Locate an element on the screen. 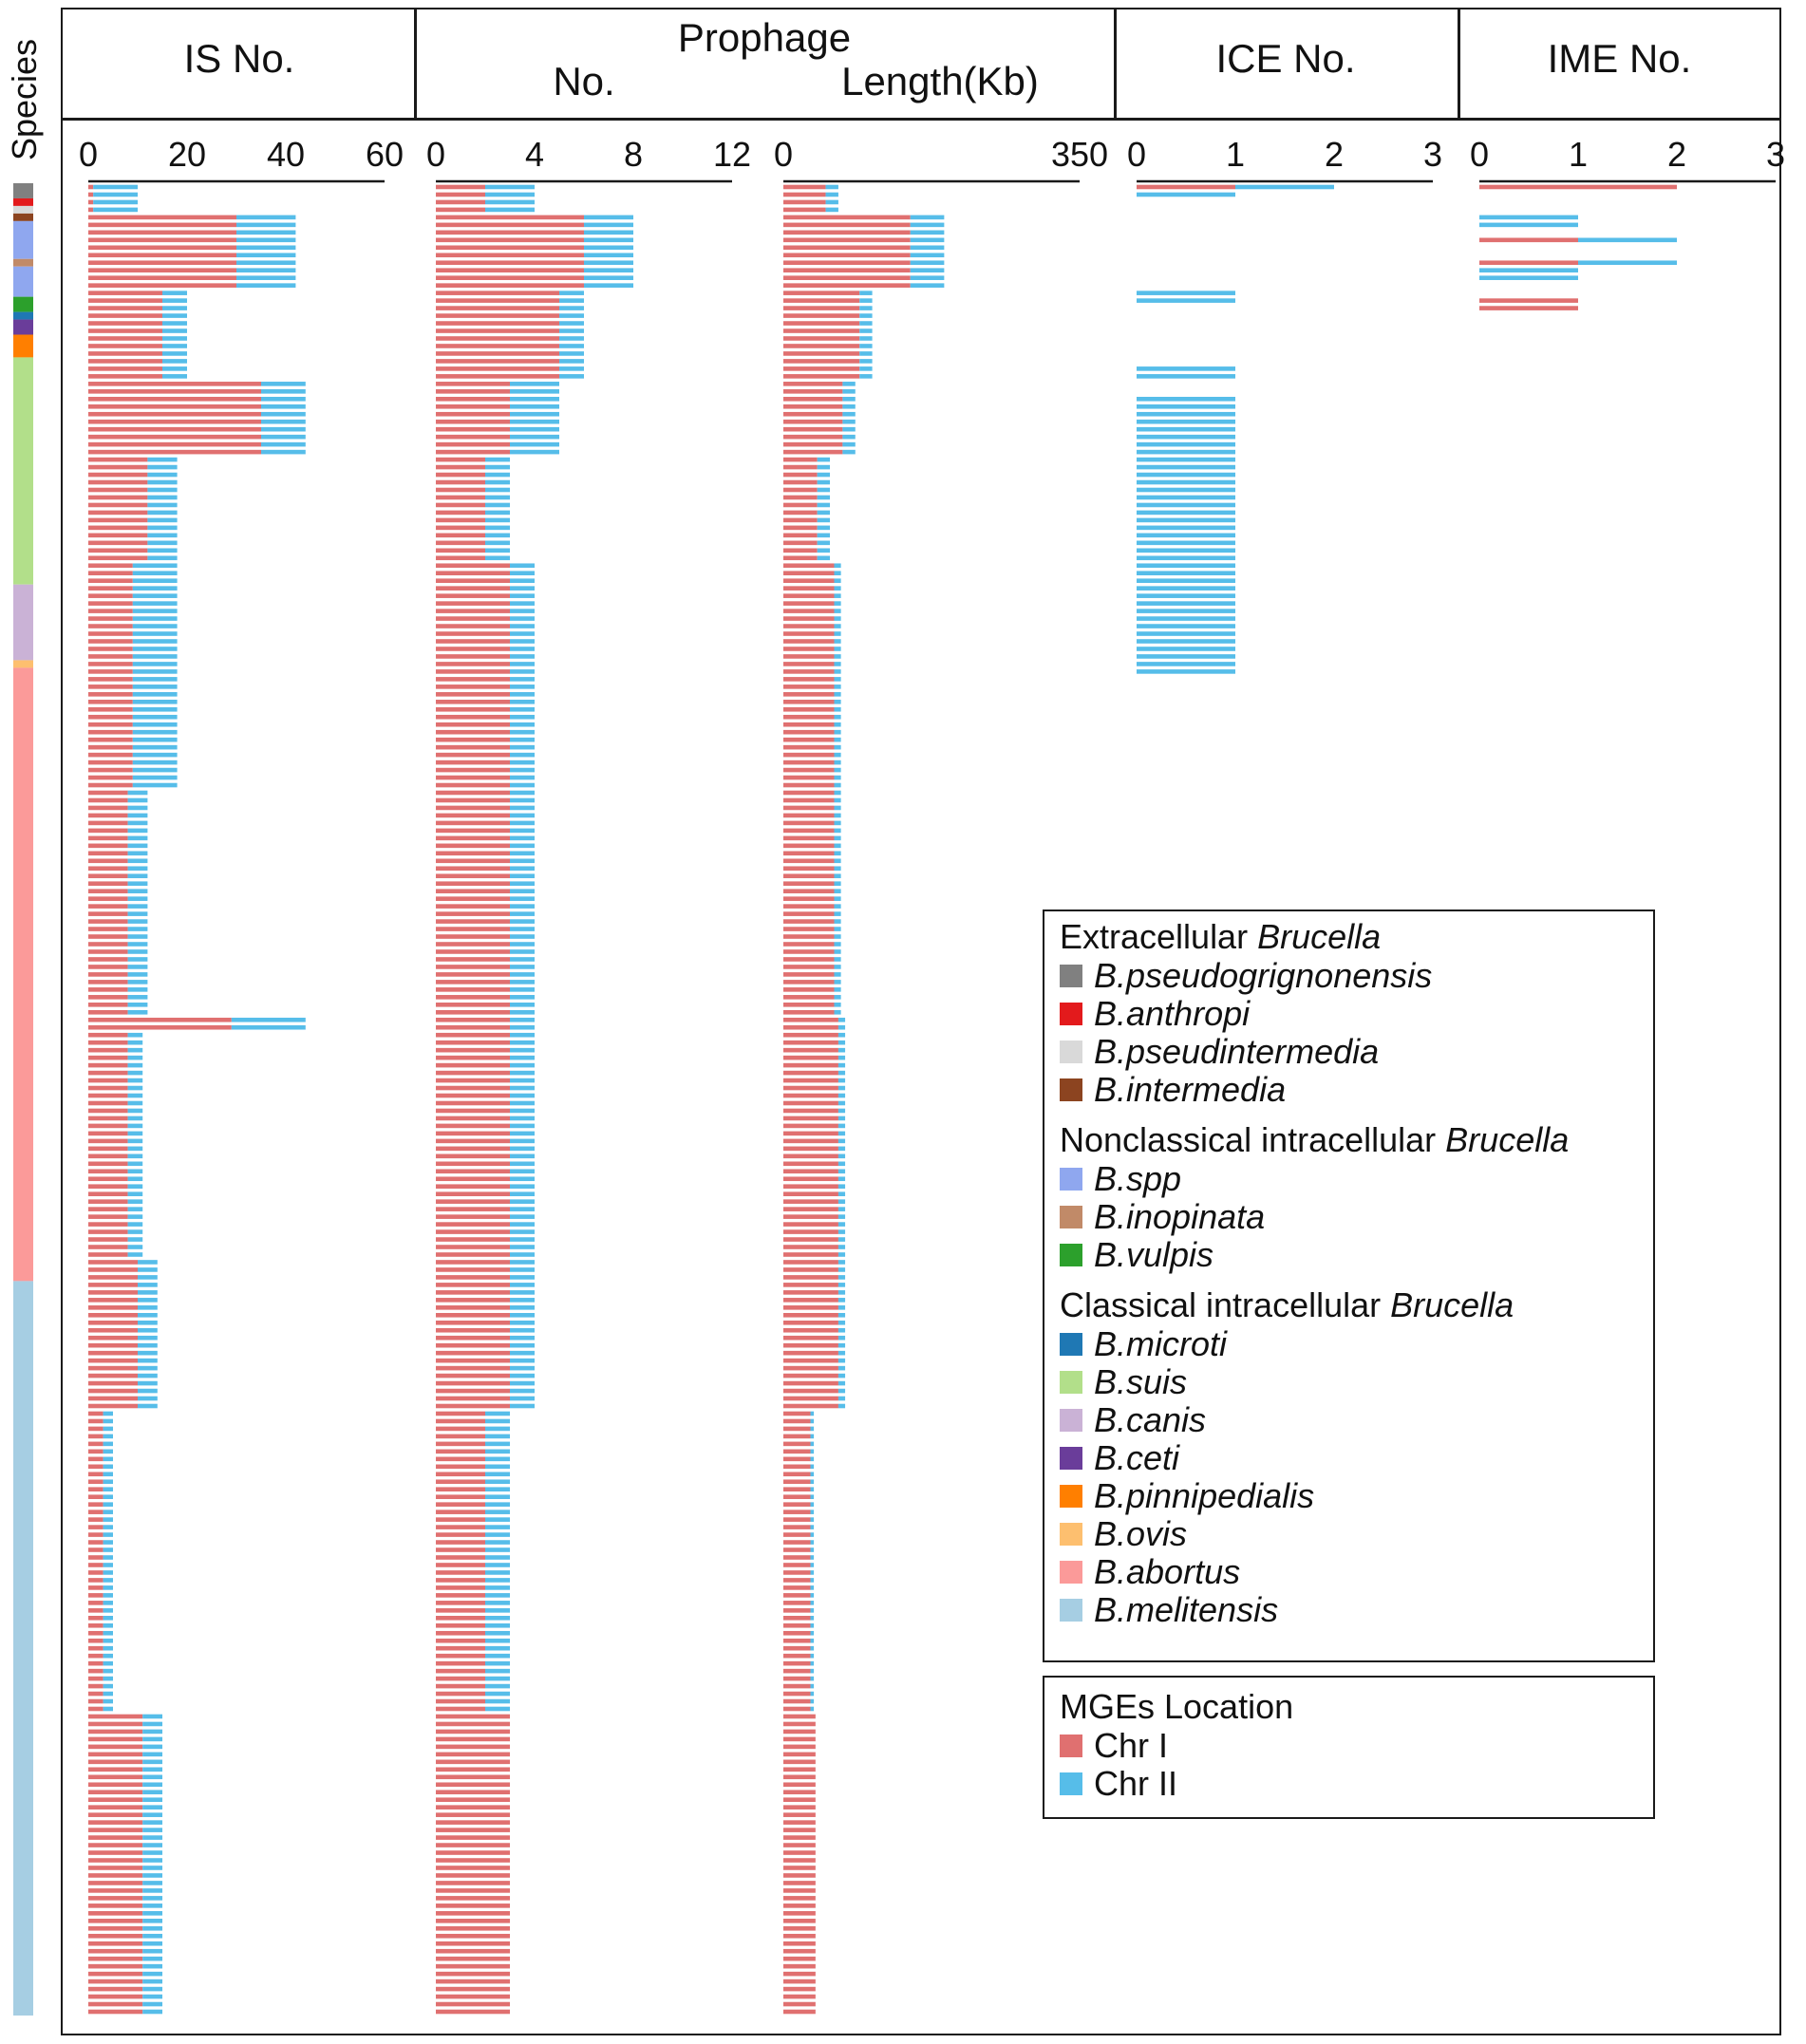  tick-label: 0 is located at coordinates (783, 155).